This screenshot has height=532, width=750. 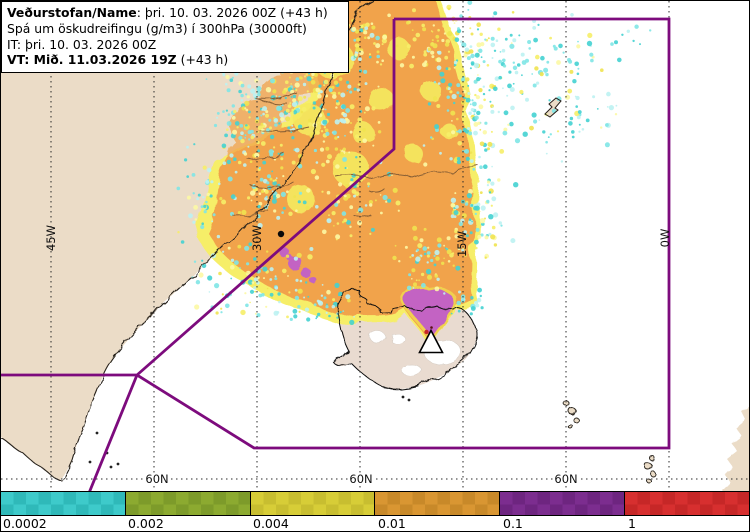 What do you see at coordinates (271, 523) in the screenshot?
I see `colorbar-tick-label: 0.004` at bounding box center [271, 523].